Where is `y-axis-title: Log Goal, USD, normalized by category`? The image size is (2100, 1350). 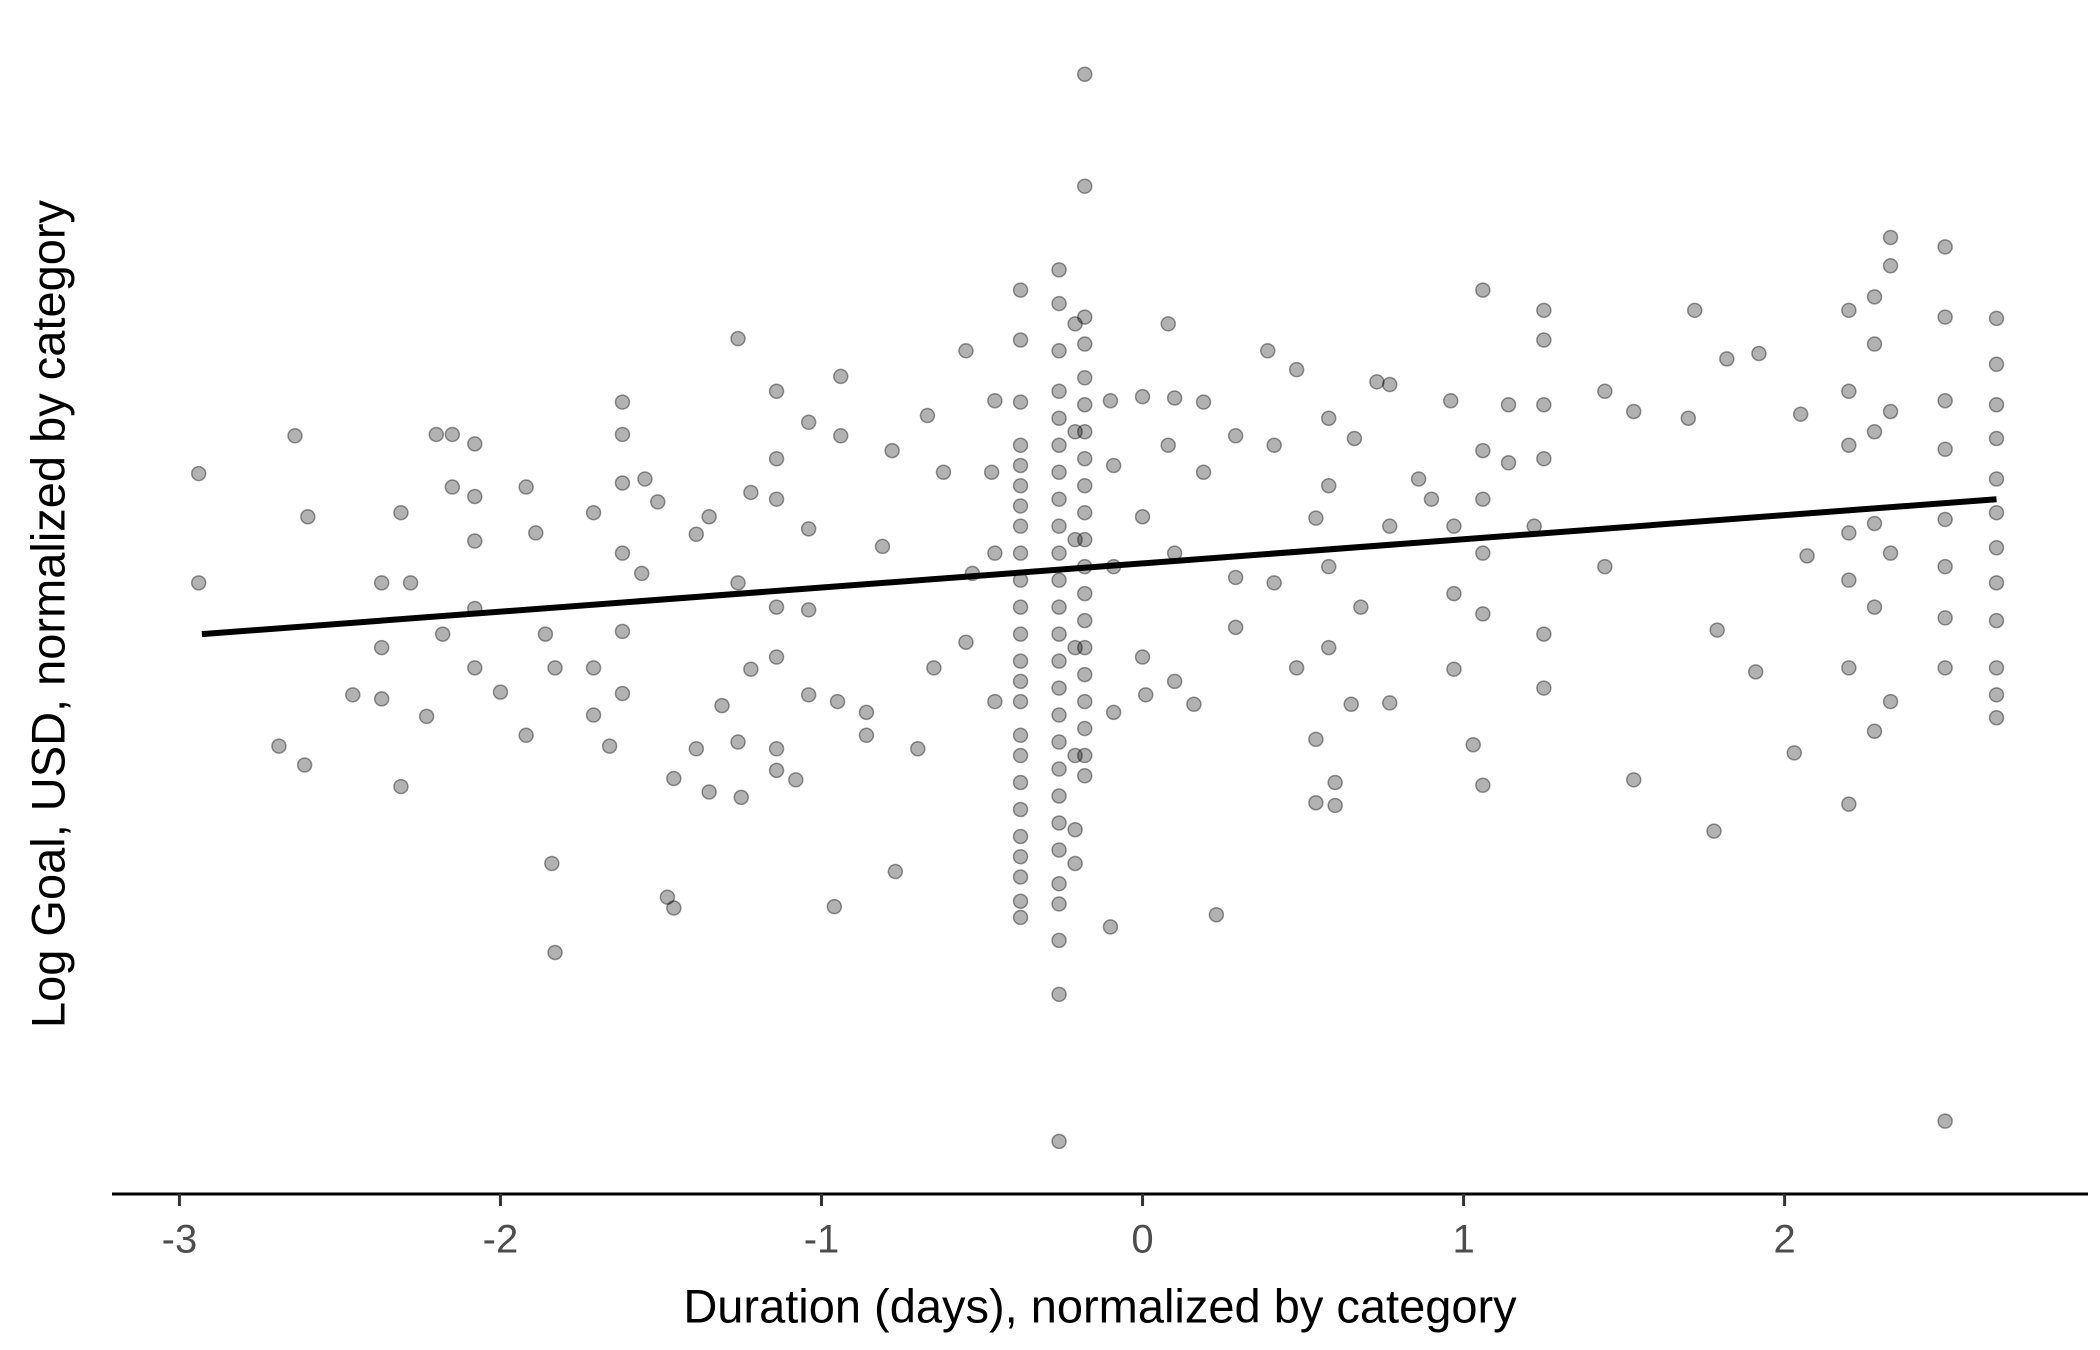
y-axis-title: Log Goal, USD, normalized by category is located at coordinates (47, 613).